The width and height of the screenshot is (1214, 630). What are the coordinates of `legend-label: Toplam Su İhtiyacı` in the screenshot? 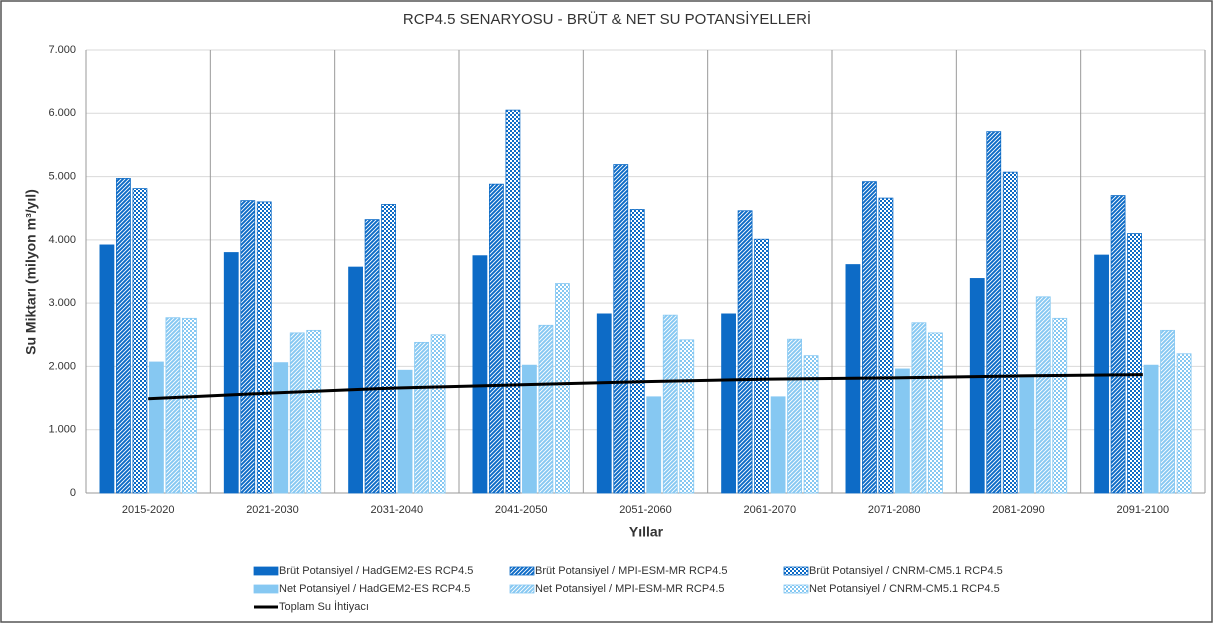 It's located at (324, 606).